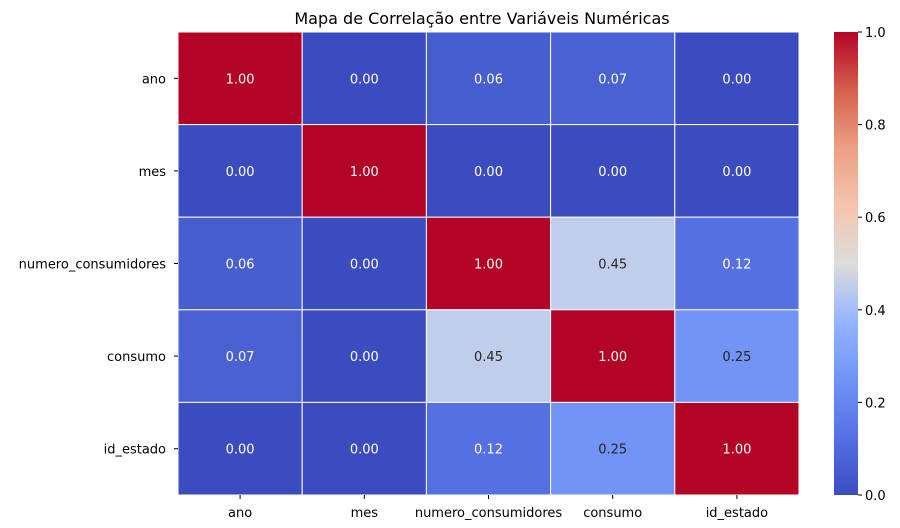 Image resolution: width=900 pixels, height=528 pixels. Describe the element at coordinates (153, 172) in the screenshot. I see `y-tick-label: mes` at that location.